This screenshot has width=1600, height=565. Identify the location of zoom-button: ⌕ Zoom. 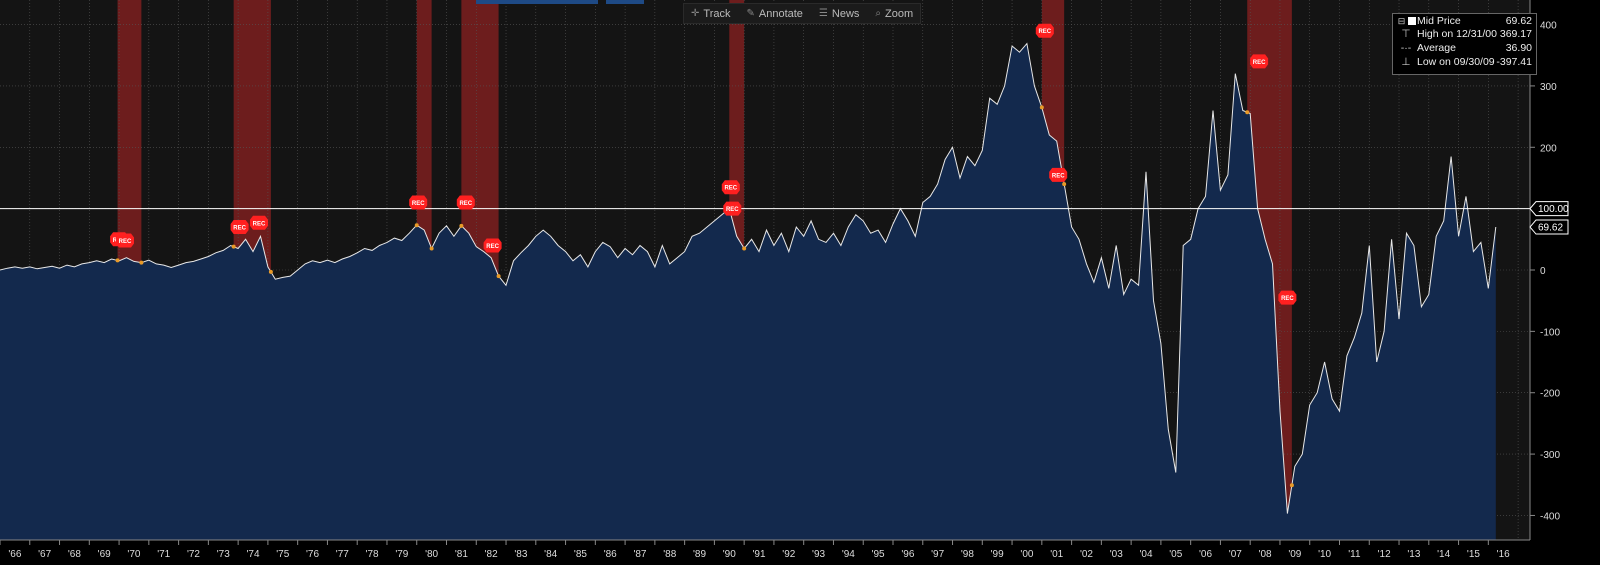
(894, 13).